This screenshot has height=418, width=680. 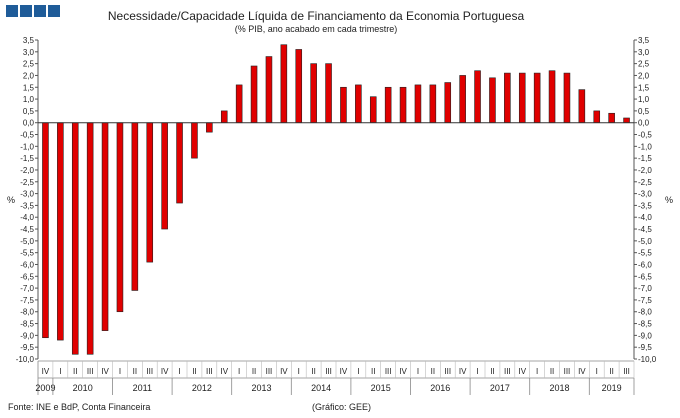 What do you see at coordinates (27, 241) in the screenshot?
I see `y-tick-label-left: -5,0` at bounding box center [27, 241].